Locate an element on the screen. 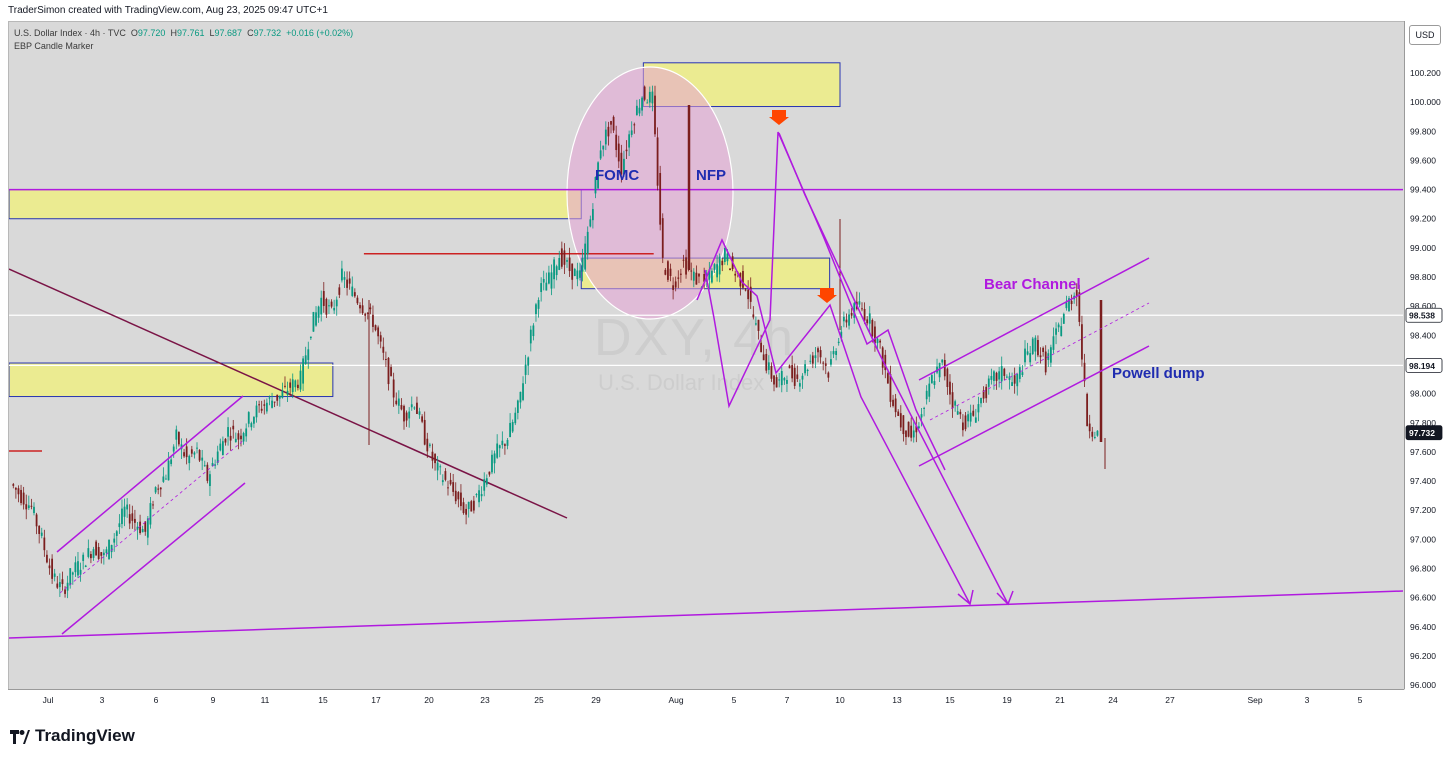 The width and height of the screenshot is (1456, 759). time-tick-label: 11 is located at coordinates (265, 700).